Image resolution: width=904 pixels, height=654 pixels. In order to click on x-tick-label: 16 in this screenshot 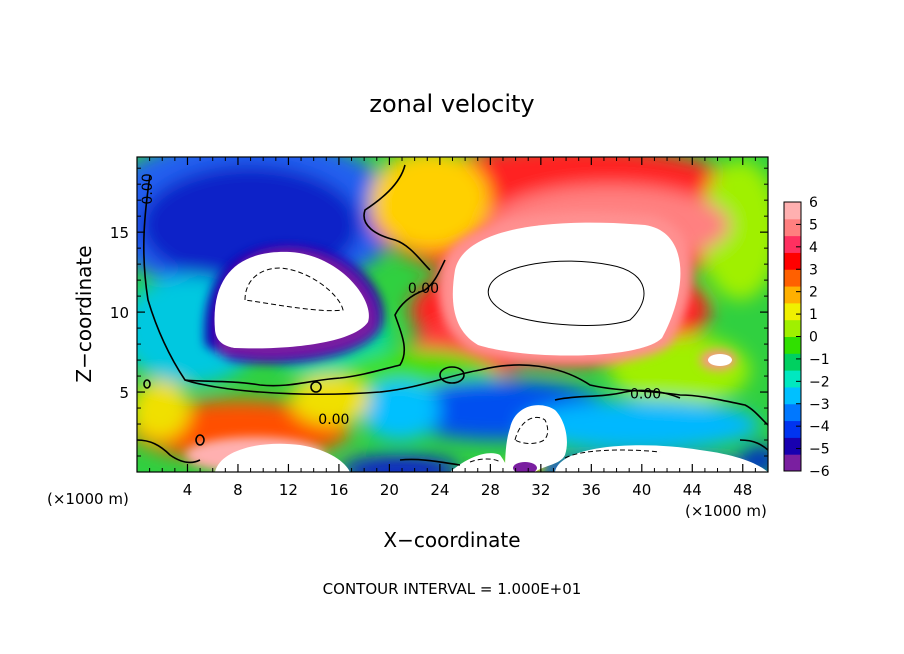, I will do `click(338, 490)`.